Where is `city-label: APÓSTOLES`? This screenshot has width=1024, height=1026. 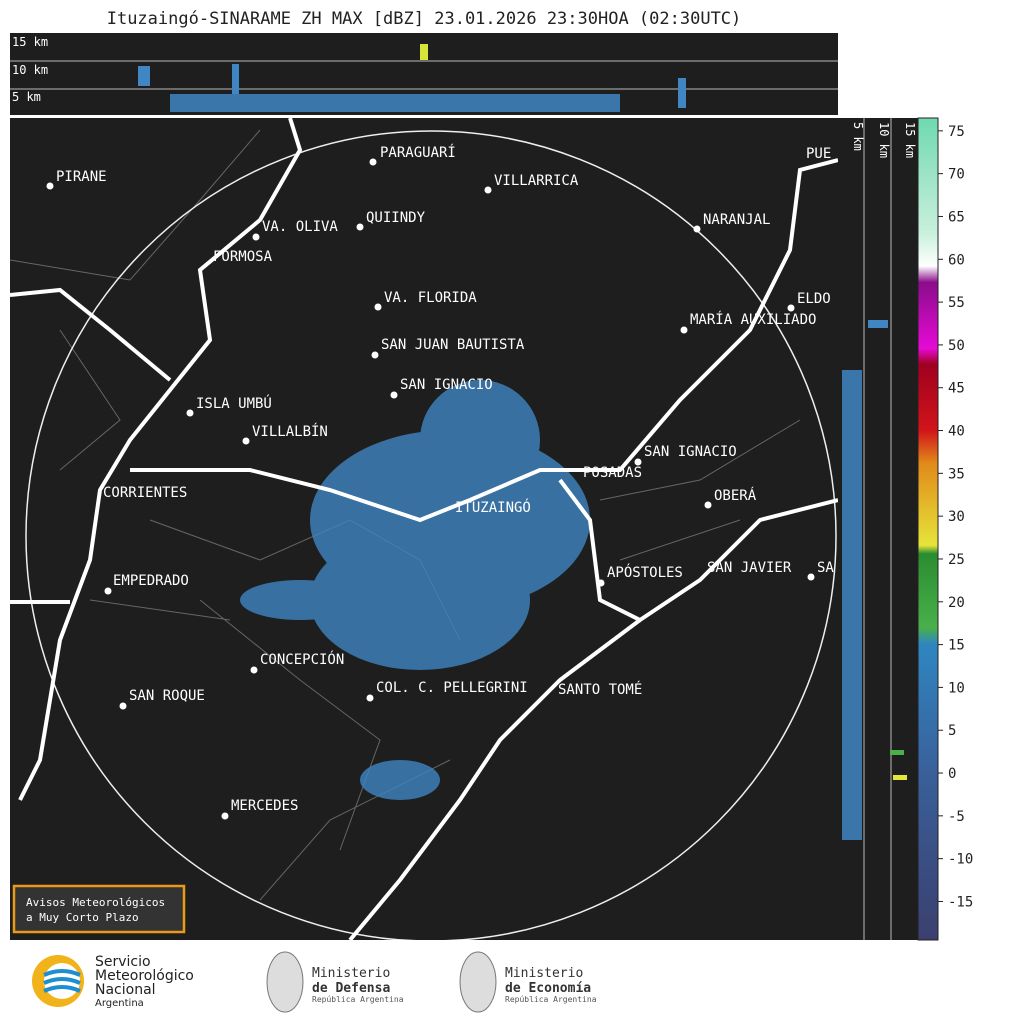 city-label: APÓSTOLES is located at coordinates (645, 572).